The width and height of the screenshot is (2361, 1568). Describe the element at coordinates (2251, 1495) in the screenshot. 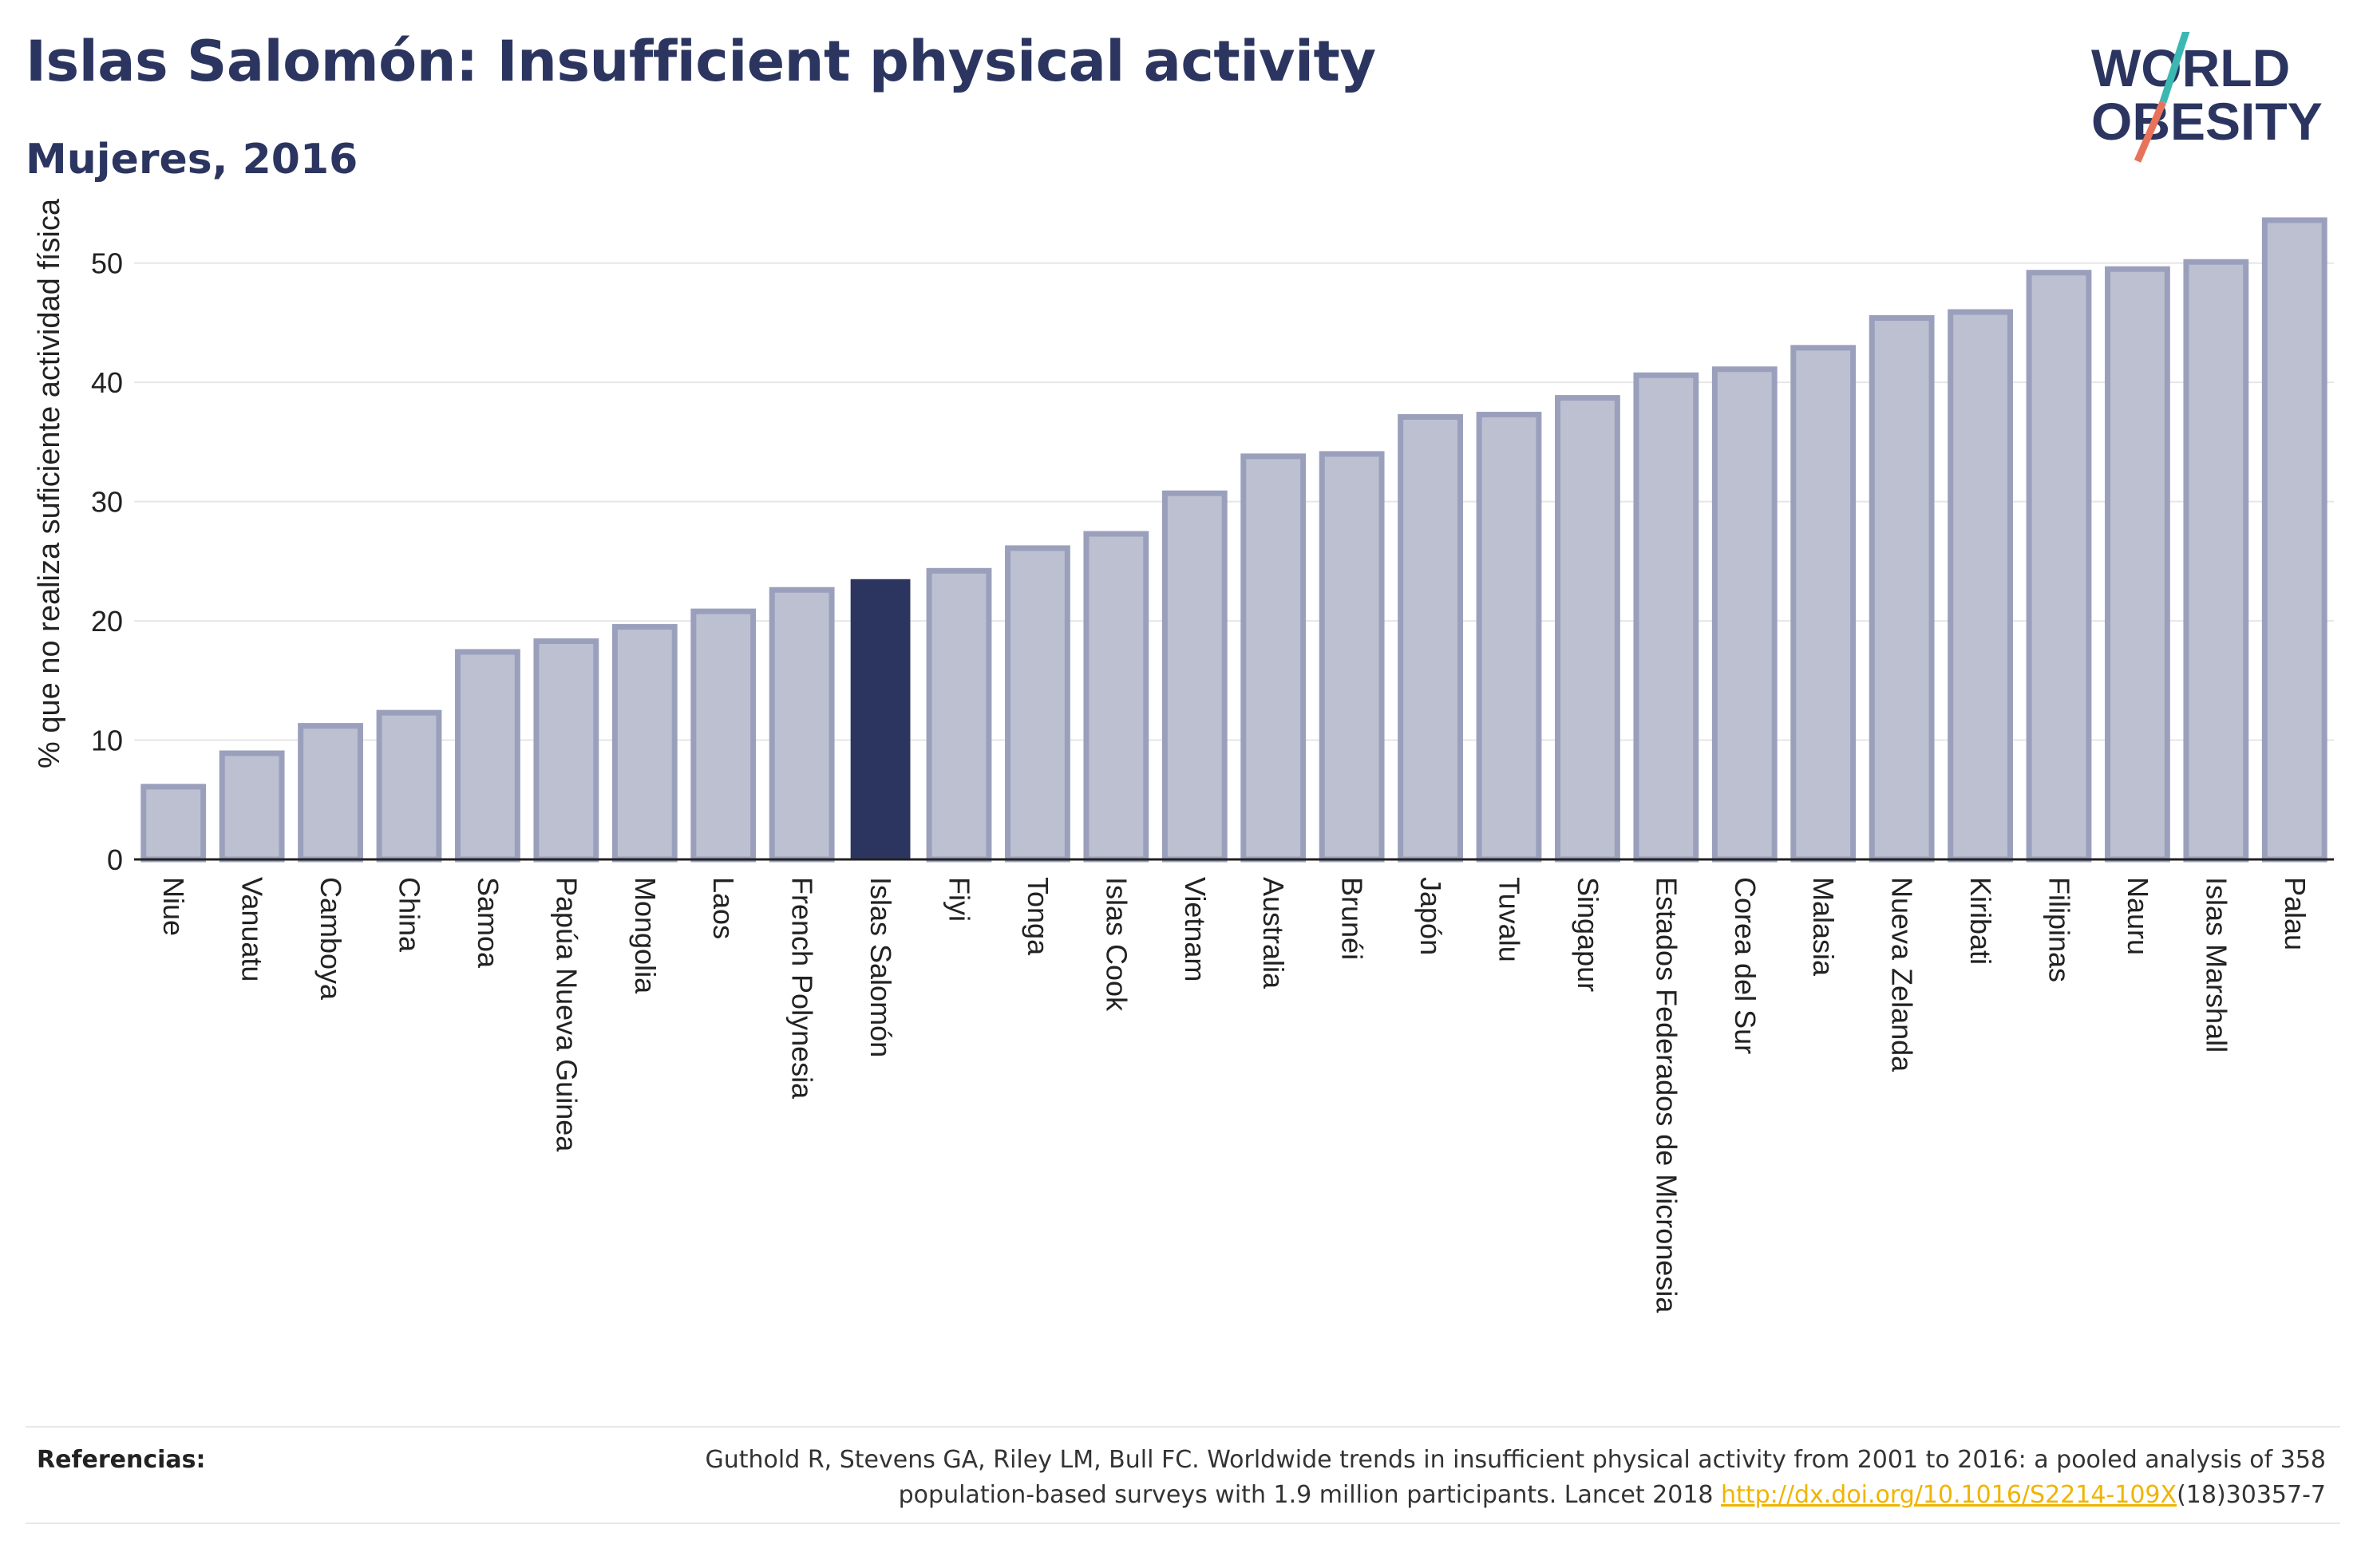

I see `reference-line-2-end: (18)30357-7` at that location.